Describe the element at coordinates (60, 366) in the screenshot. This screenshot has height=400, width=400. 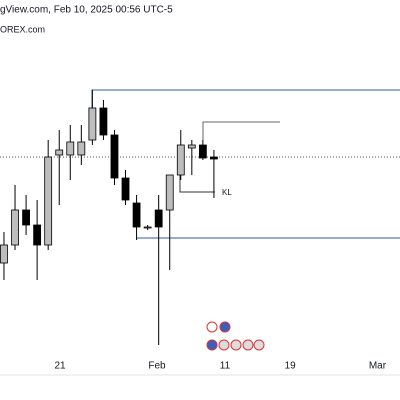
I see `x-tick-label: 21` at that location.